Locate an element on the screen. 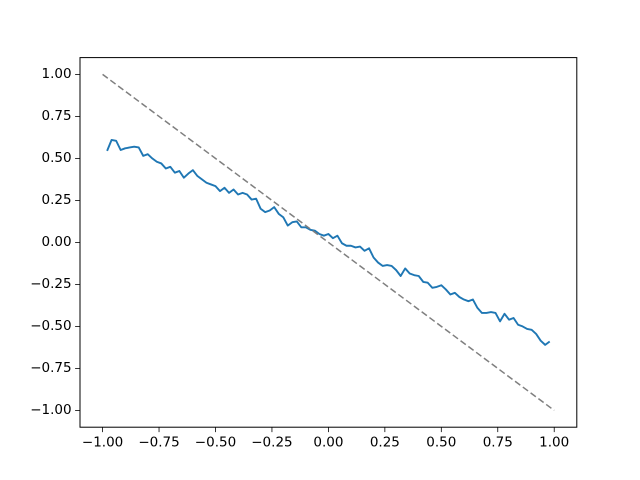 Image resolution: width=640 pixels, height=480 pixels. y-tick-label: −0.25 is located at coordinates (50, 284).